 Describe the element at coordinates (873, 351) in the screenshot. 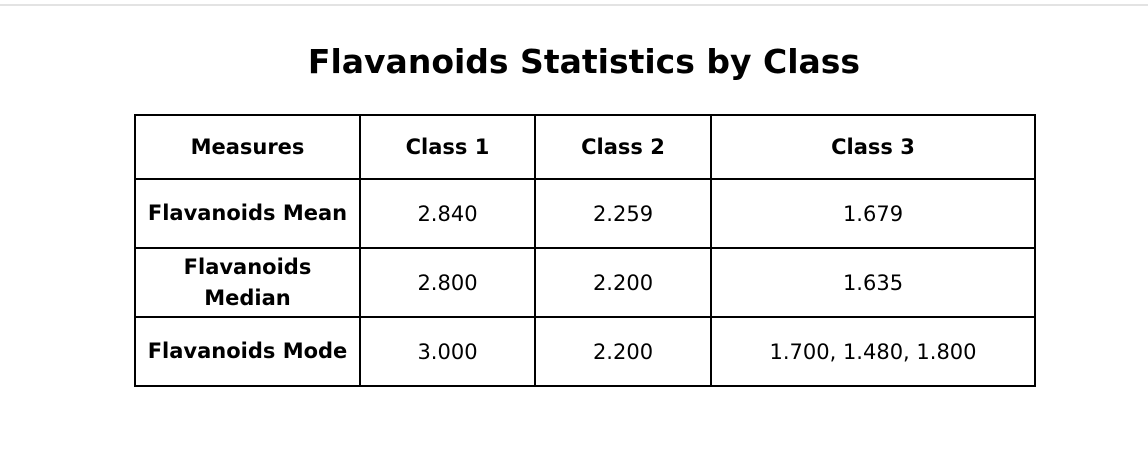

I see `cell-mode-class-3: 1.700, 1.480, 1.800` at that location.